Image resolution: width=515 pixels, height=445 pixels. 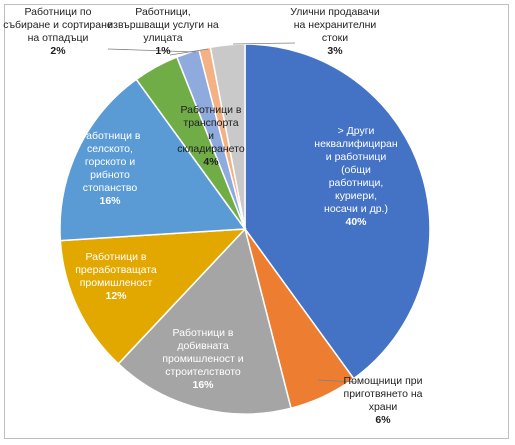 What do you see at coordinates (335, 25) in the screenshot?
I see `slice-label-9: Улични продавачи на нехранителни стоки` at bounding box center [335, 25].